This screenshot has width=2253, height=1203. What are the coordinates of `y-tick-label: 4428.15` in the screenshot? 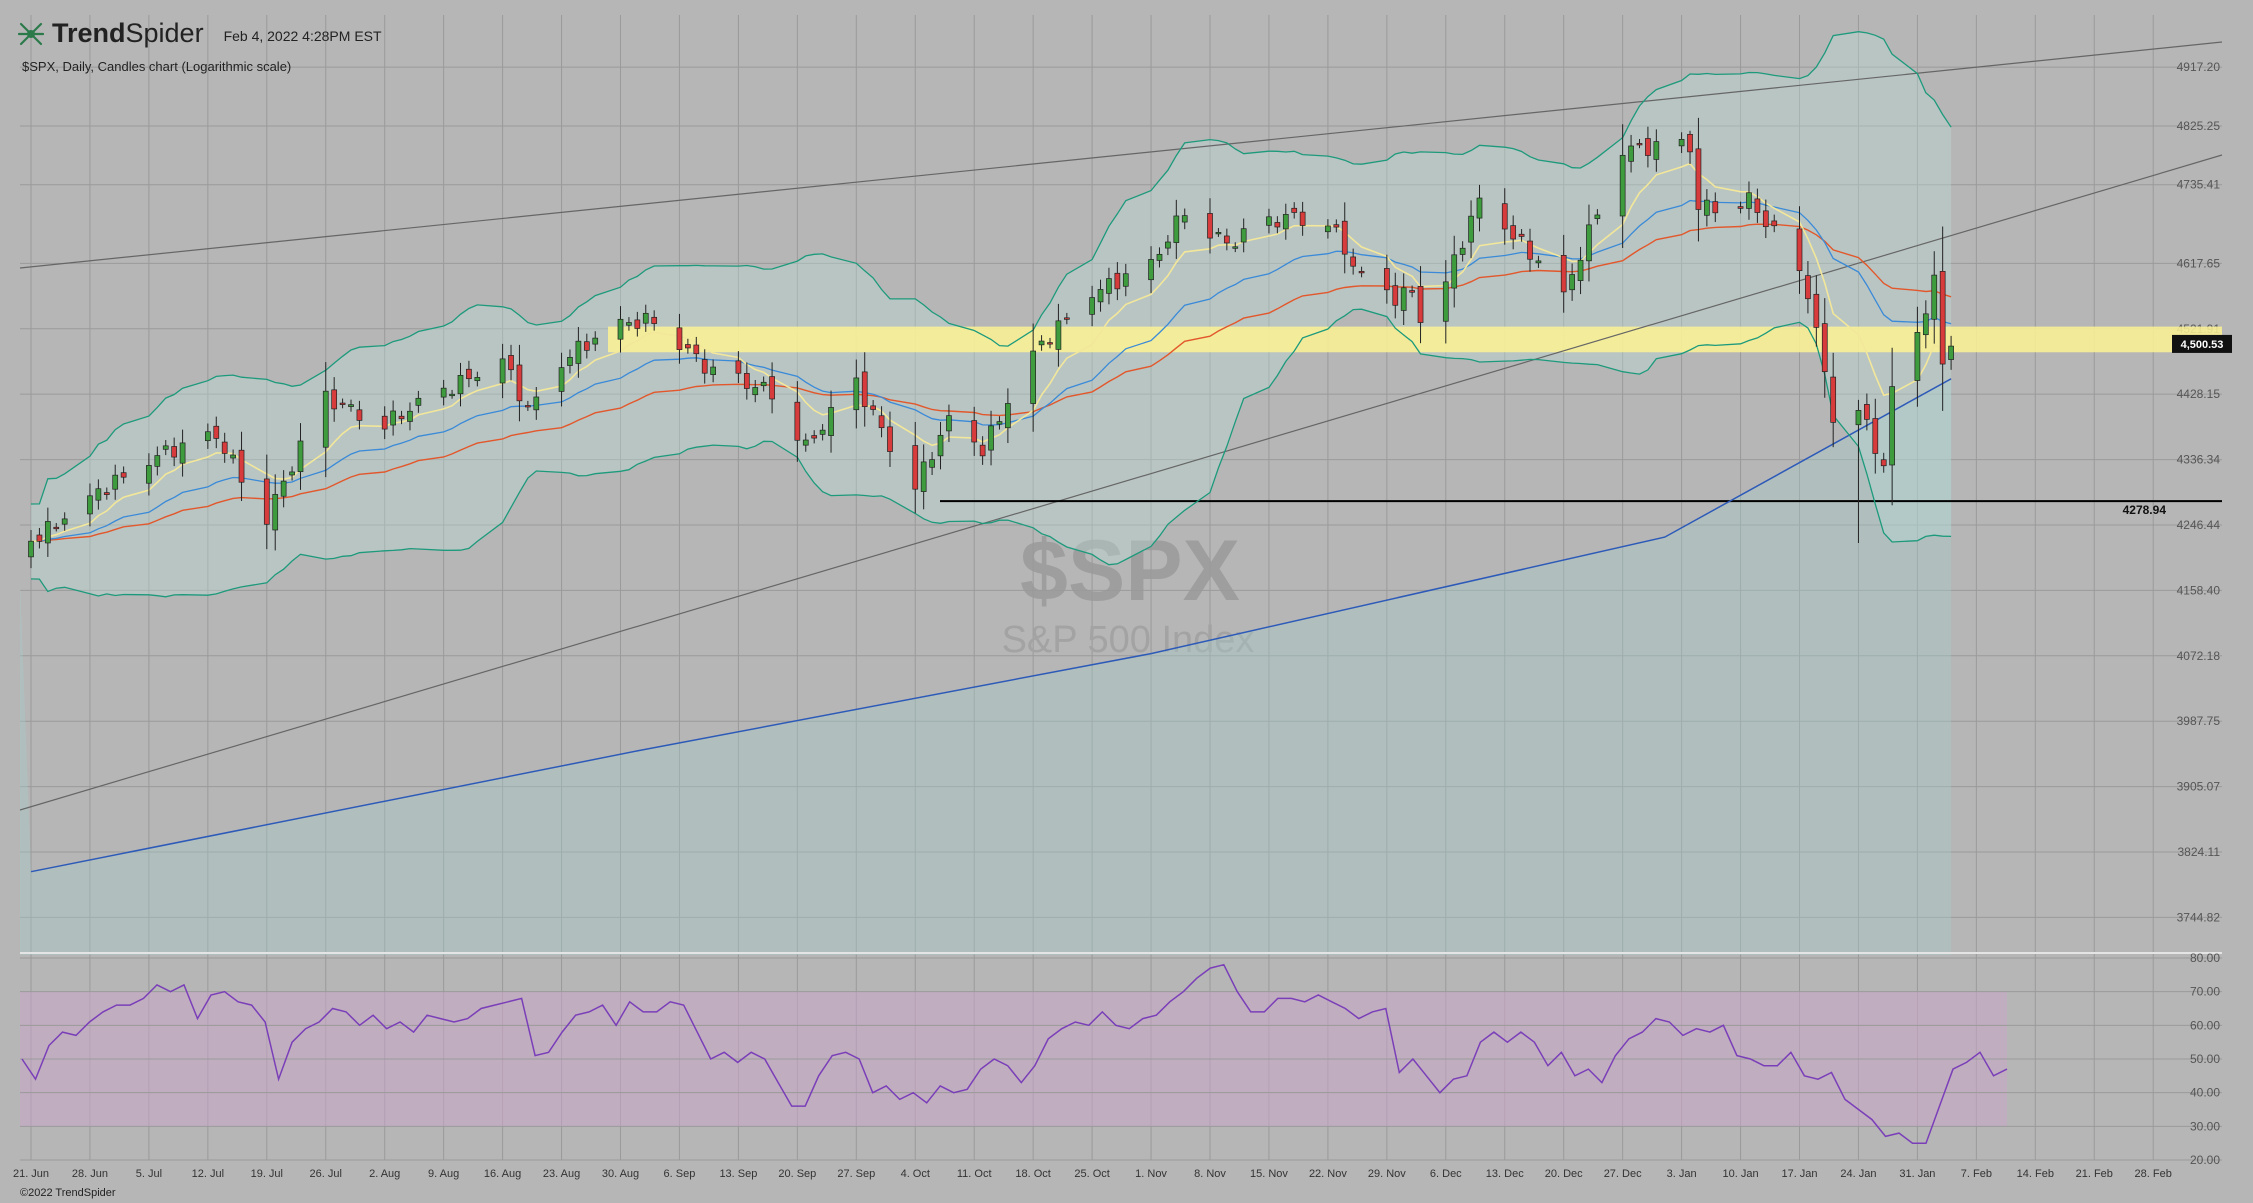 It's located at (2199, 394).